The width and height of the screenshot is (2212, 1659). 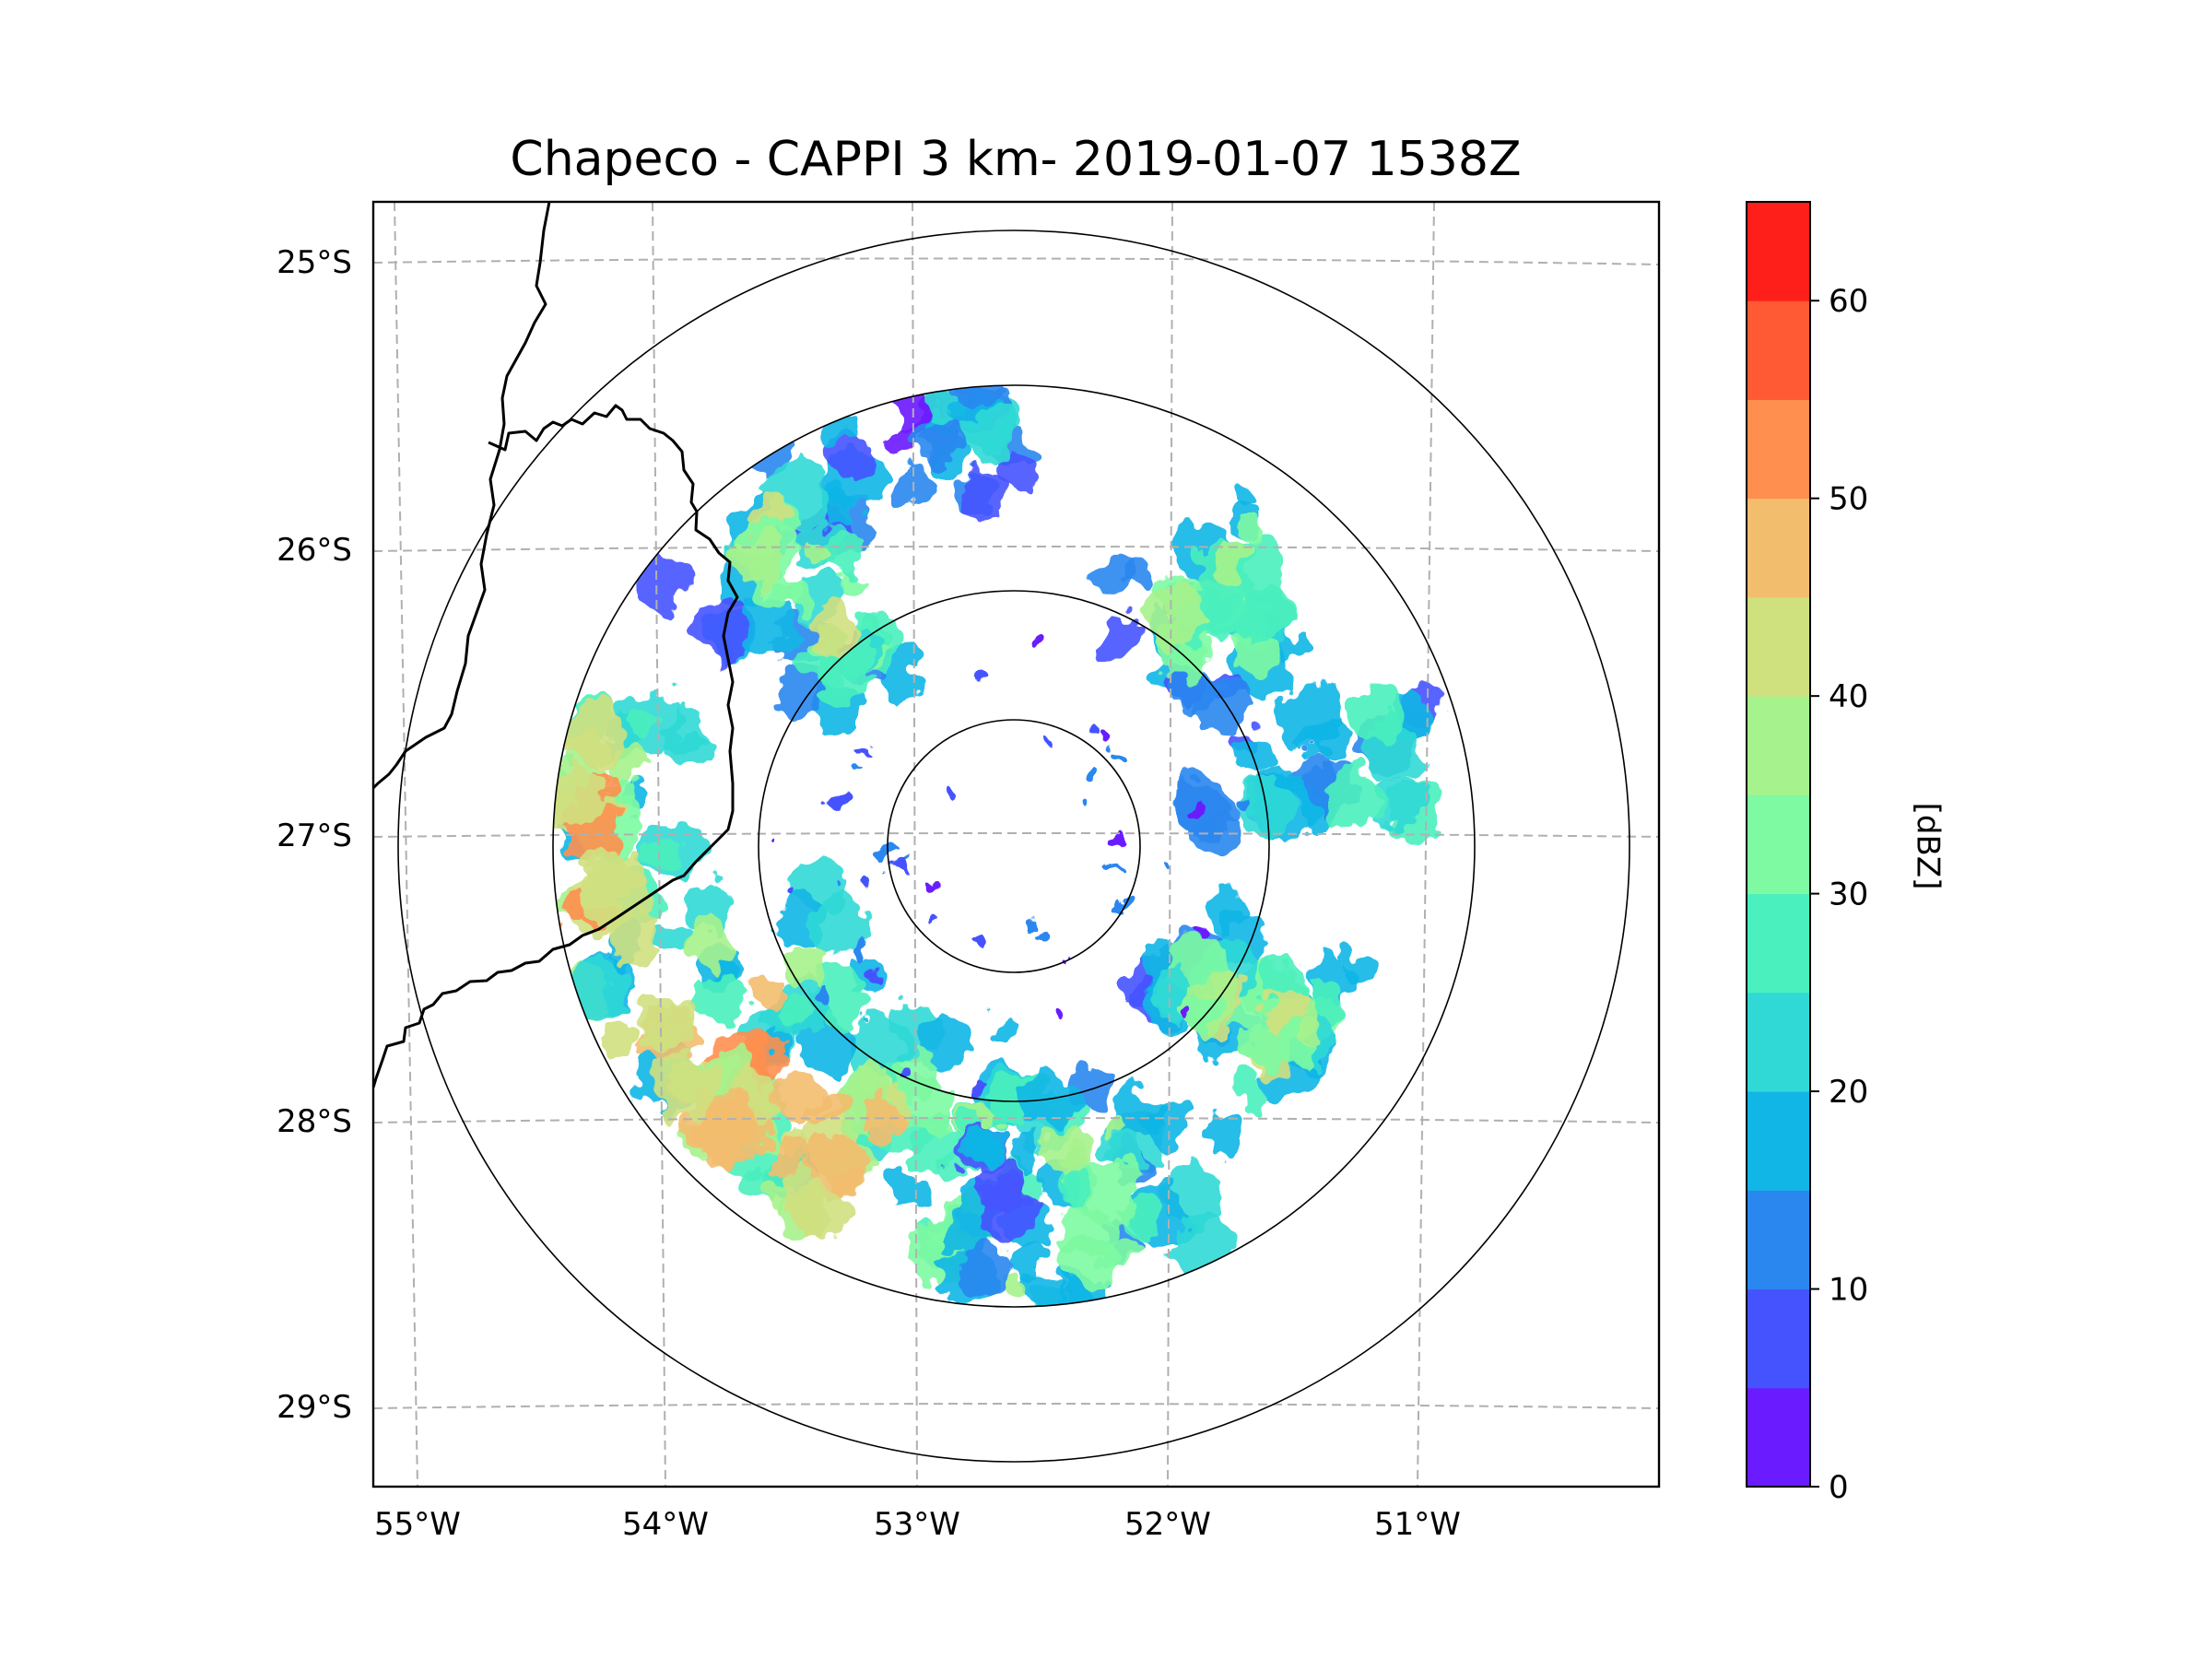 What do you see at coordinates (417, 1524) in the screenshot?
I see `lon-label: 55°W` at bounding box center [417, 1524].